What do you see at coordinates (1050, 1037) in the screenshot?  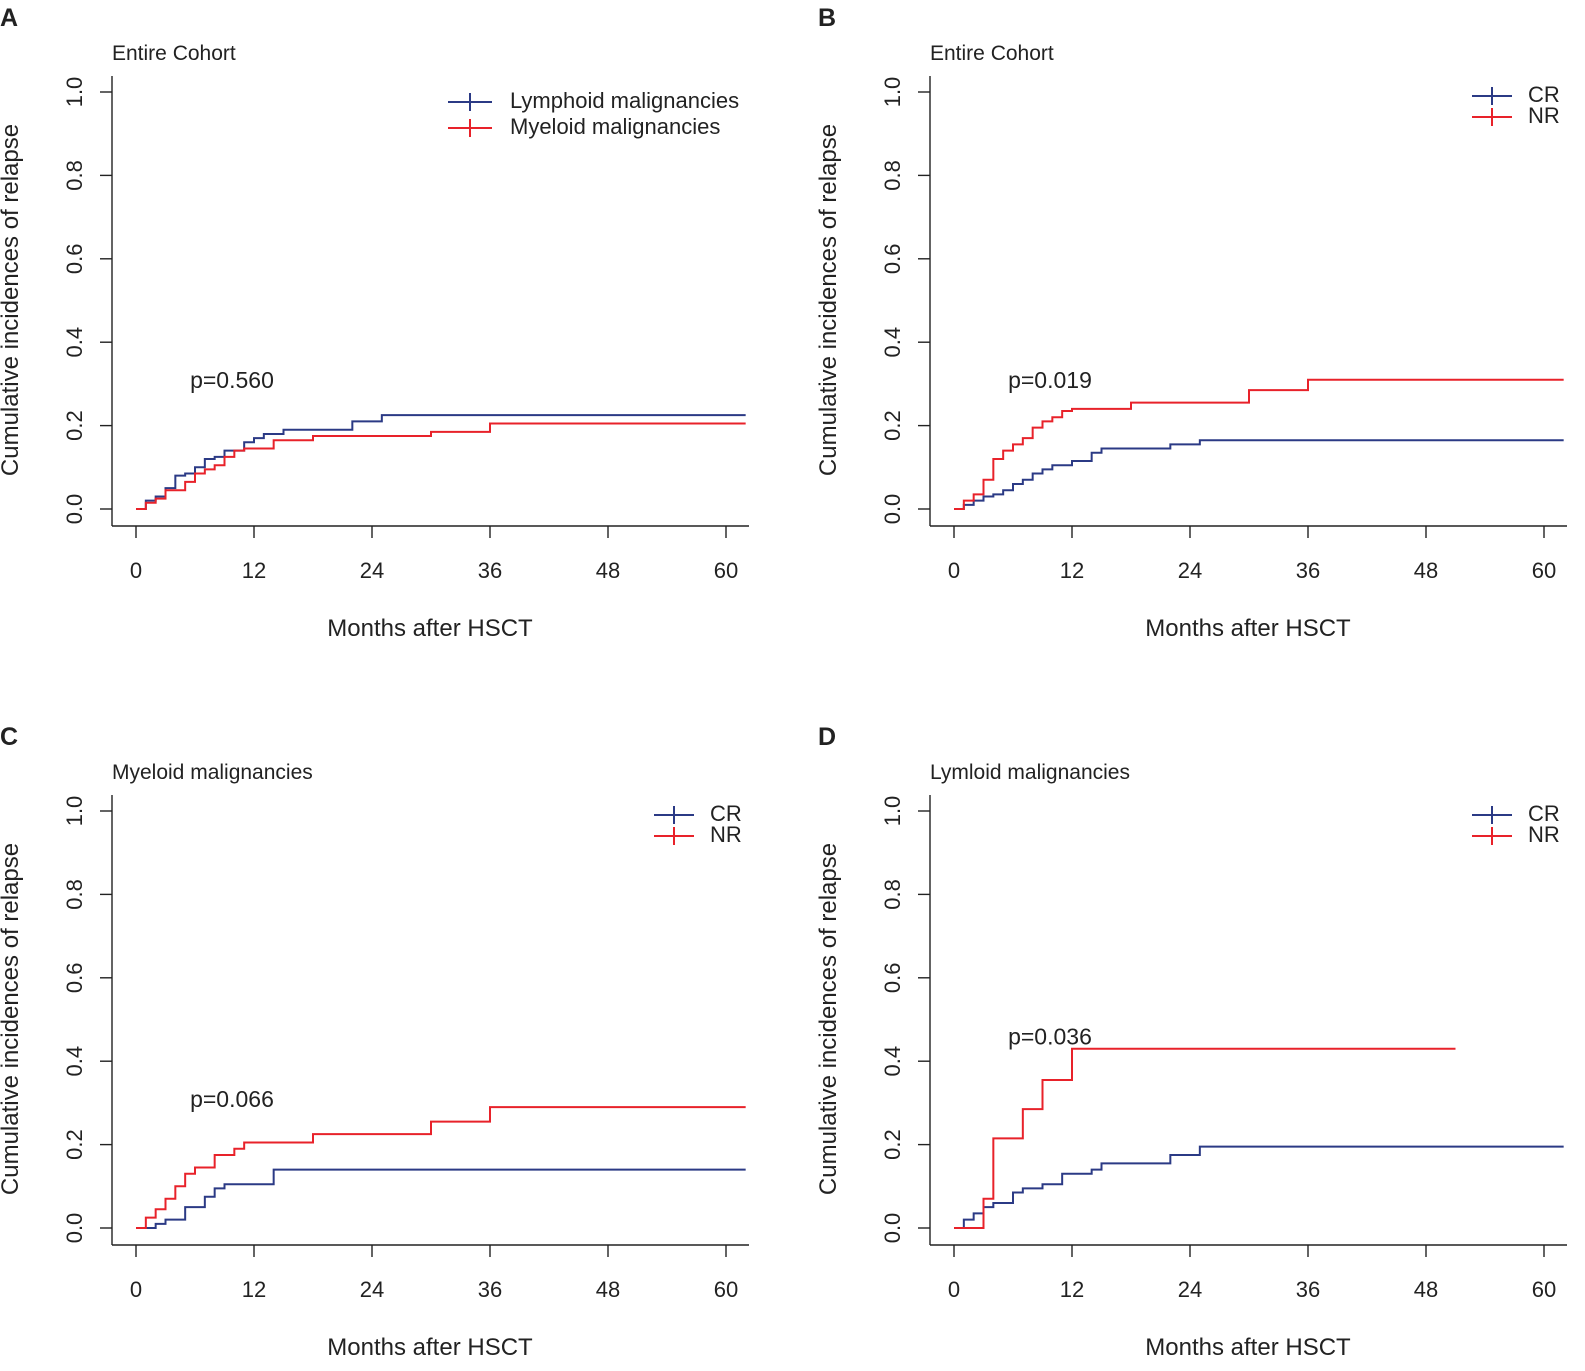 I see `p-value-label: p=0.036` at bounding box center [1050, 1037].